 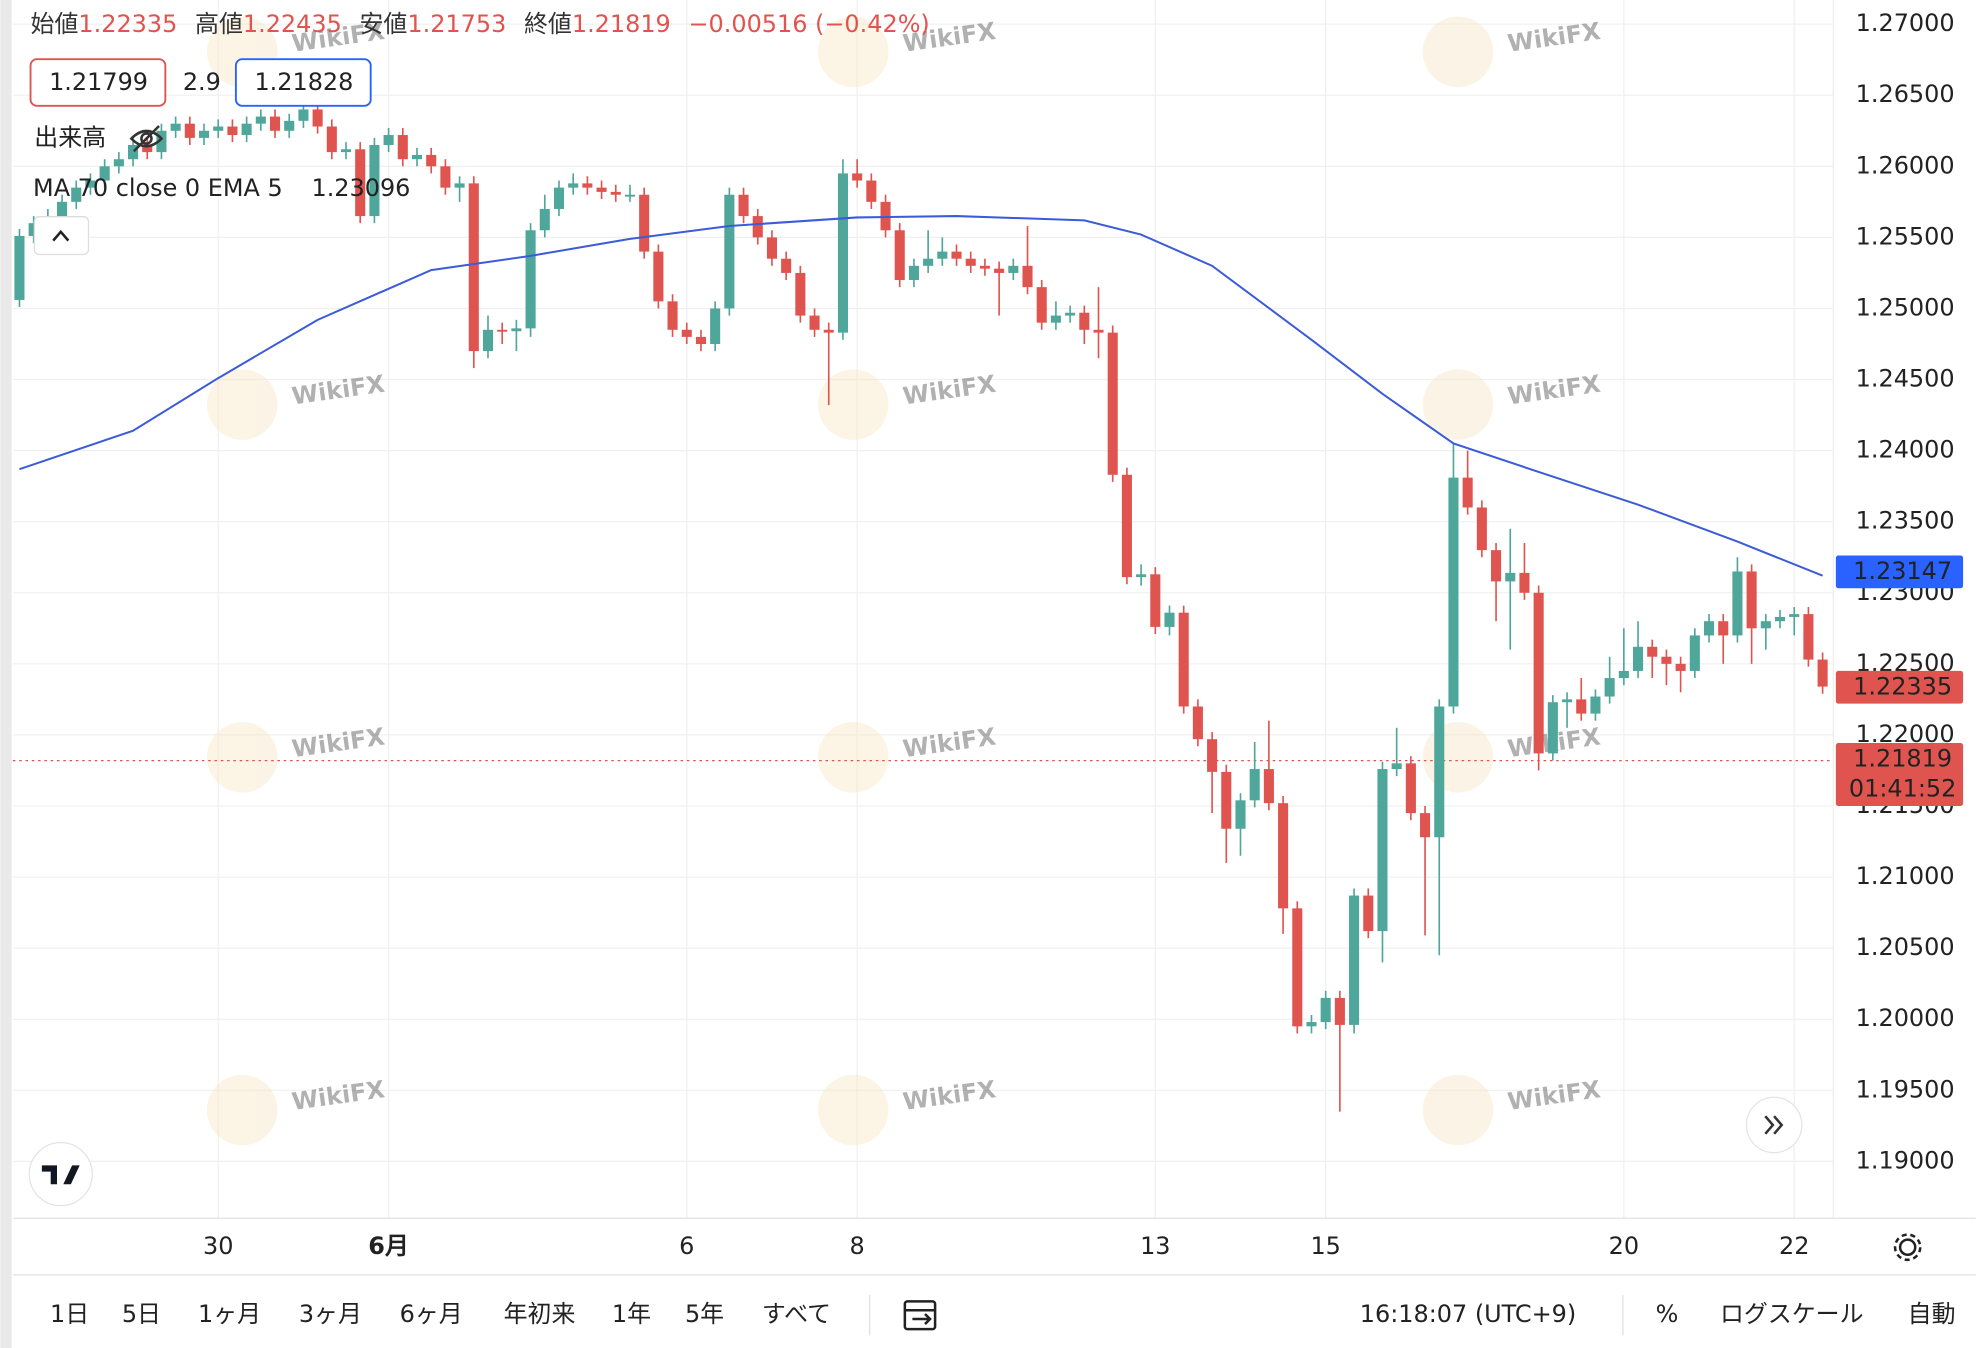 What do you see at coordinates (1325, 1246) in the screenshot?
I see `x-tick-label: 15` at bounding box center [1325, 1246].